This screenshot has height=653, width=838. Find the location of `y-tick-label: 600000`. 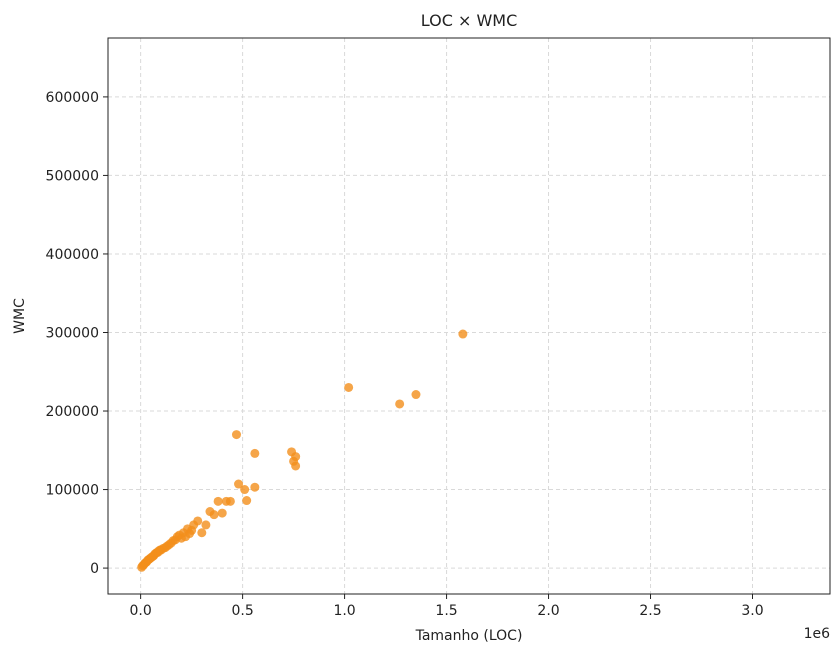

y-tick-label: 600000 is located at coordinates (72, 98).